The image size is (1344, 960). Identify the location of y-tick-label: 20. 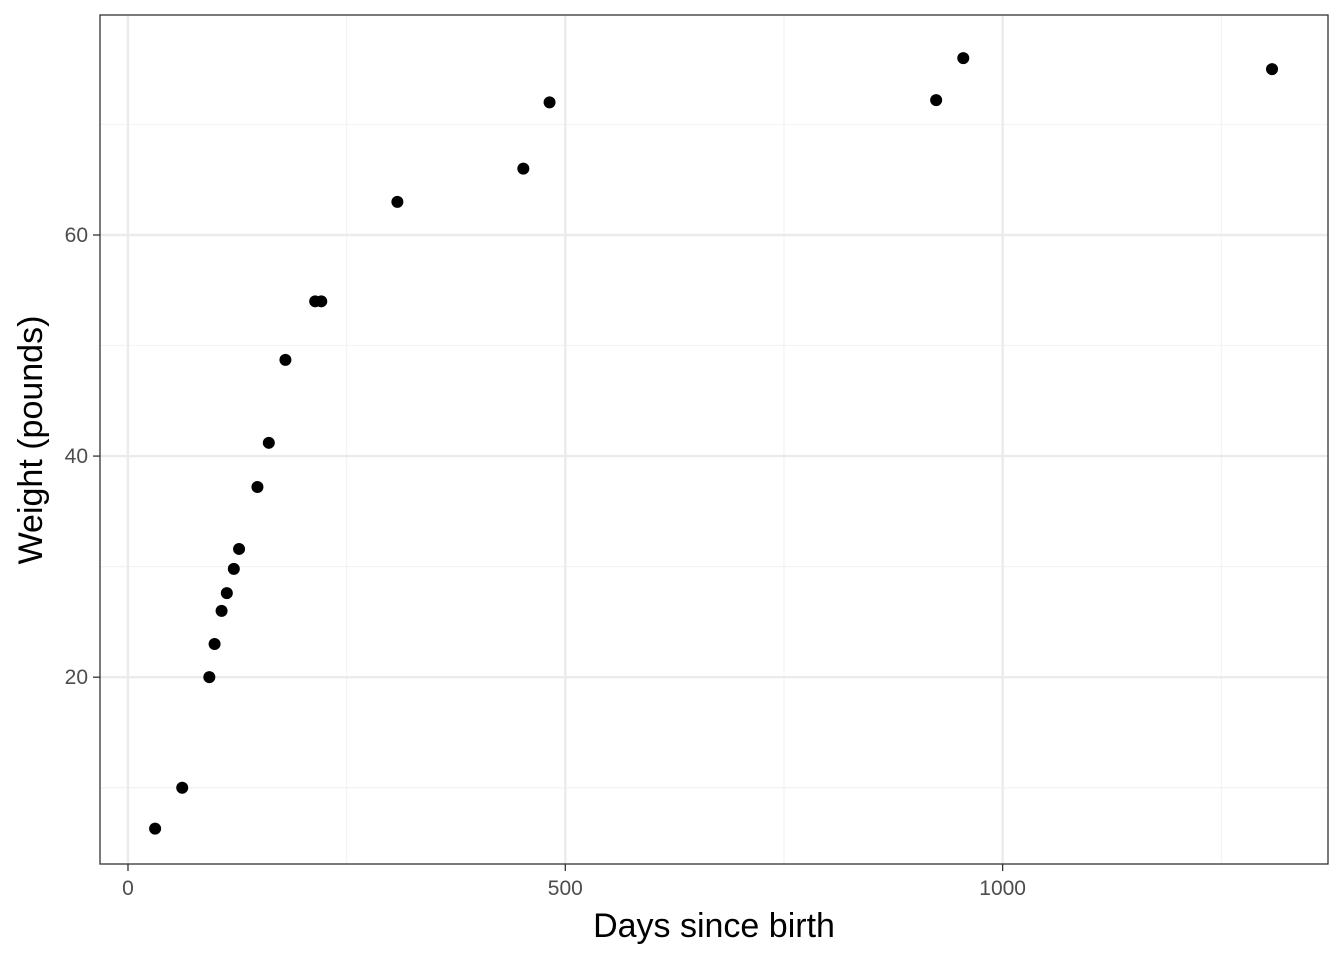
(76, 677).